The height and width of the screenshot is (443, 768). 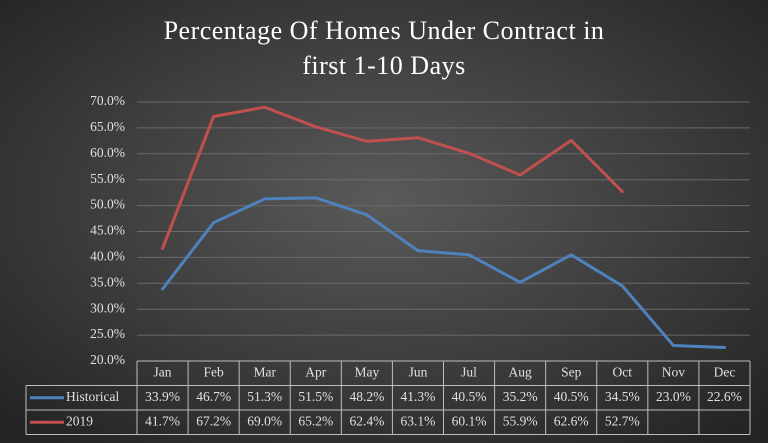 What do you see at coordinates (79, 420) in the screenshot?
I see `legend-label: 2019` at bounding box center [79, 420].